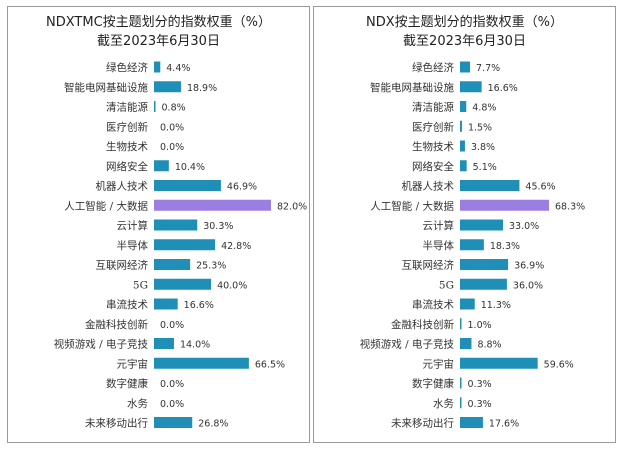 Image resolution: width=624 pixels, height=450 pixels. What do you see at coordinates (504, 424) in the screenshot?
I see `value-label: 17.6%` at bounding box center [504, 424].